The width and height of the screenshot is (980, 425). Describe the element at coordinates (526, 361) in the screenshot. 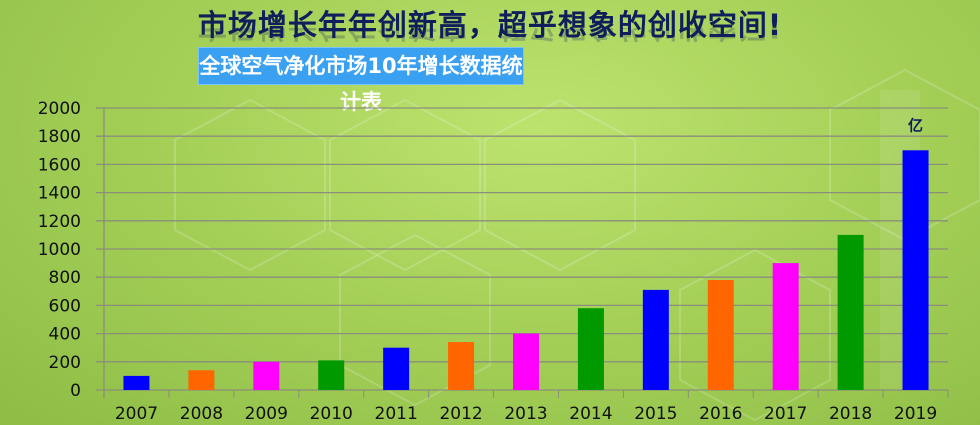

I see `bar-2013` at that location.